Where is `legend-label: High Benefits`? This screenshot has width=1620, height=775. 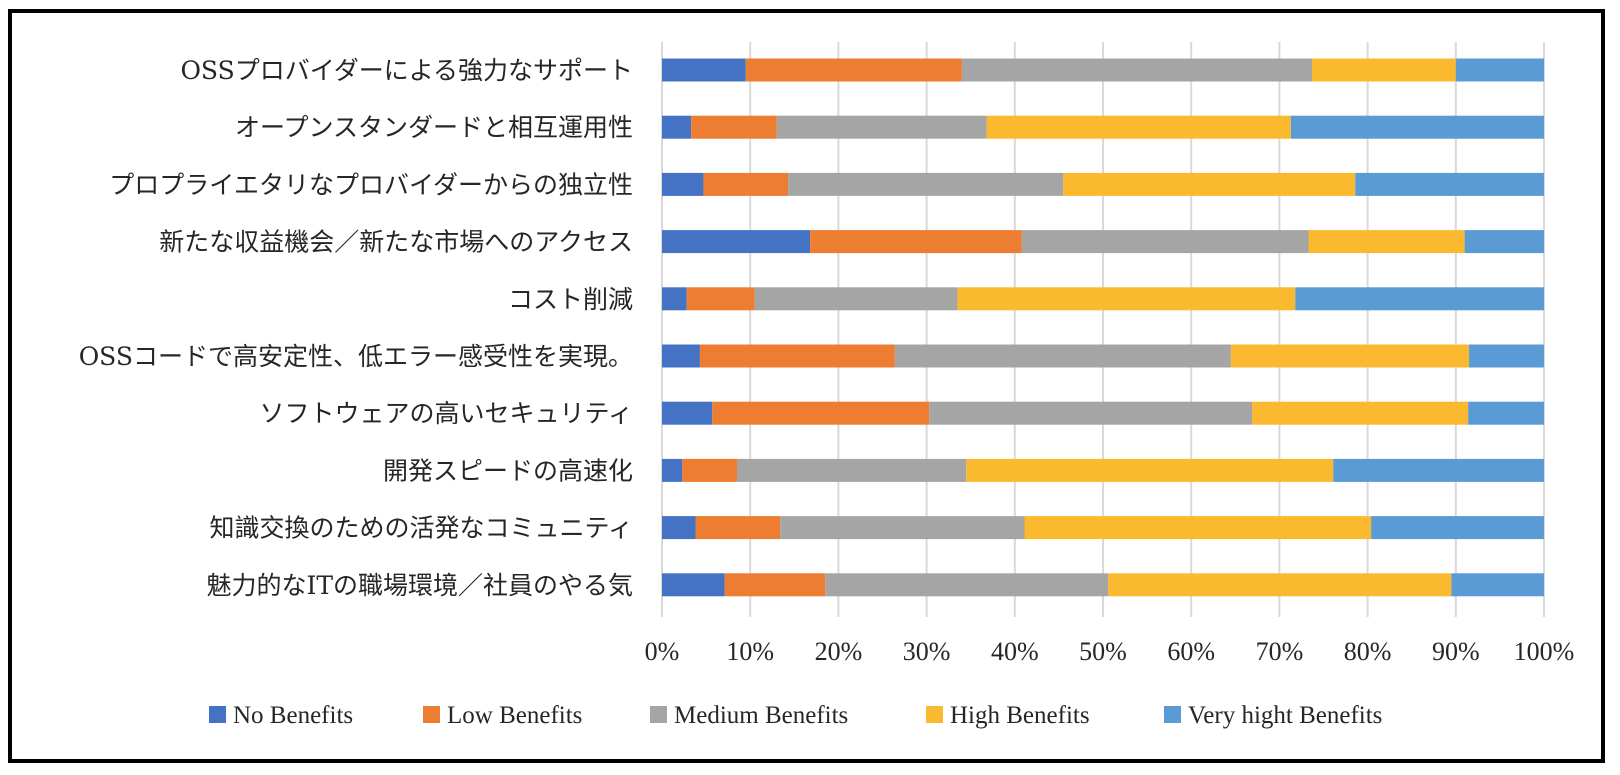 legend-label: High Benefits is located at coordinates (1020, 715).